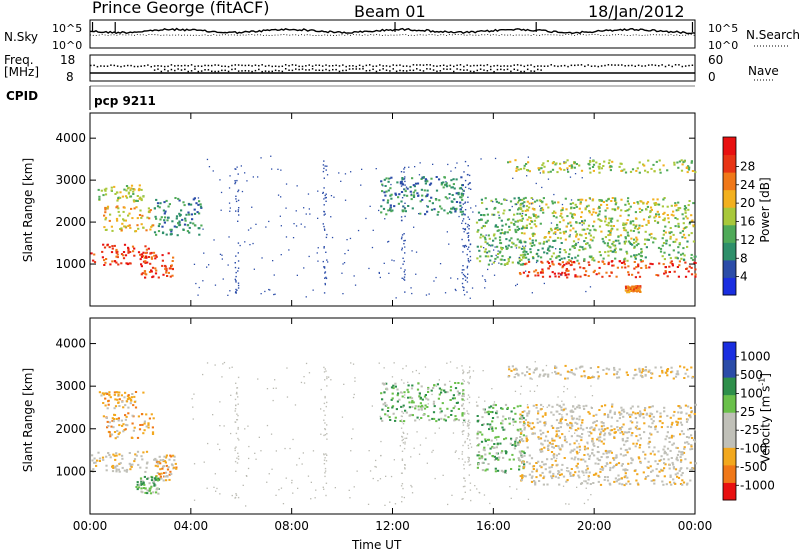  What do you see at coordinates (712, 77) in the screenshot?
I see `nave-tick-bottom: 0` at bounding box center [712, 77].